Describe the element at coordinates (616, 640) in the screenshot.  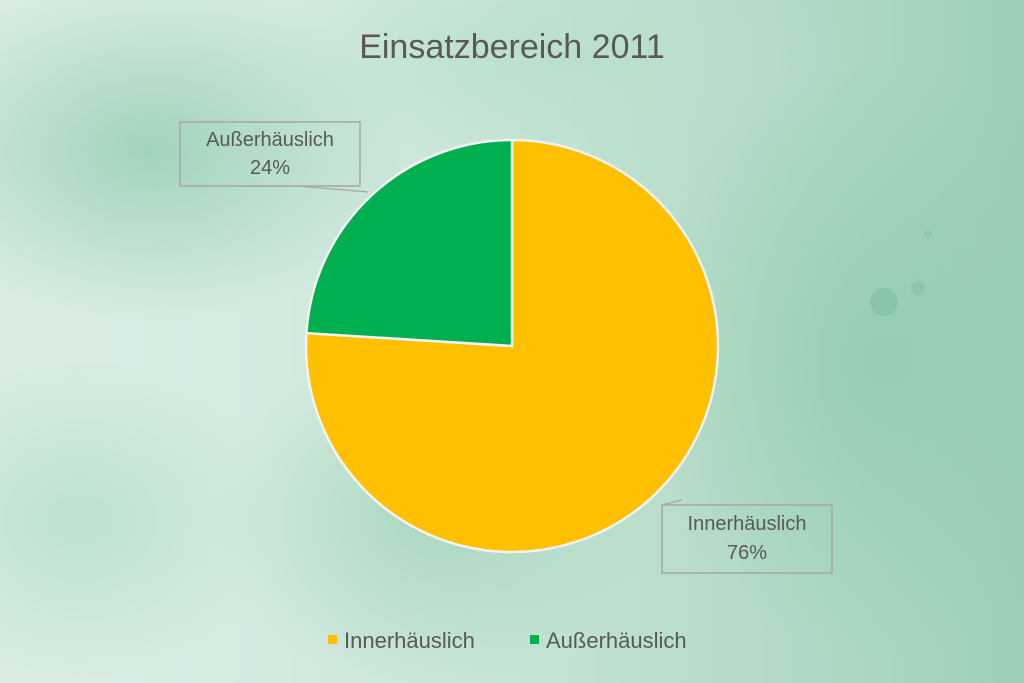
I see `legend-label-ausserhaeuslich: Außerhäuslich` at that location.